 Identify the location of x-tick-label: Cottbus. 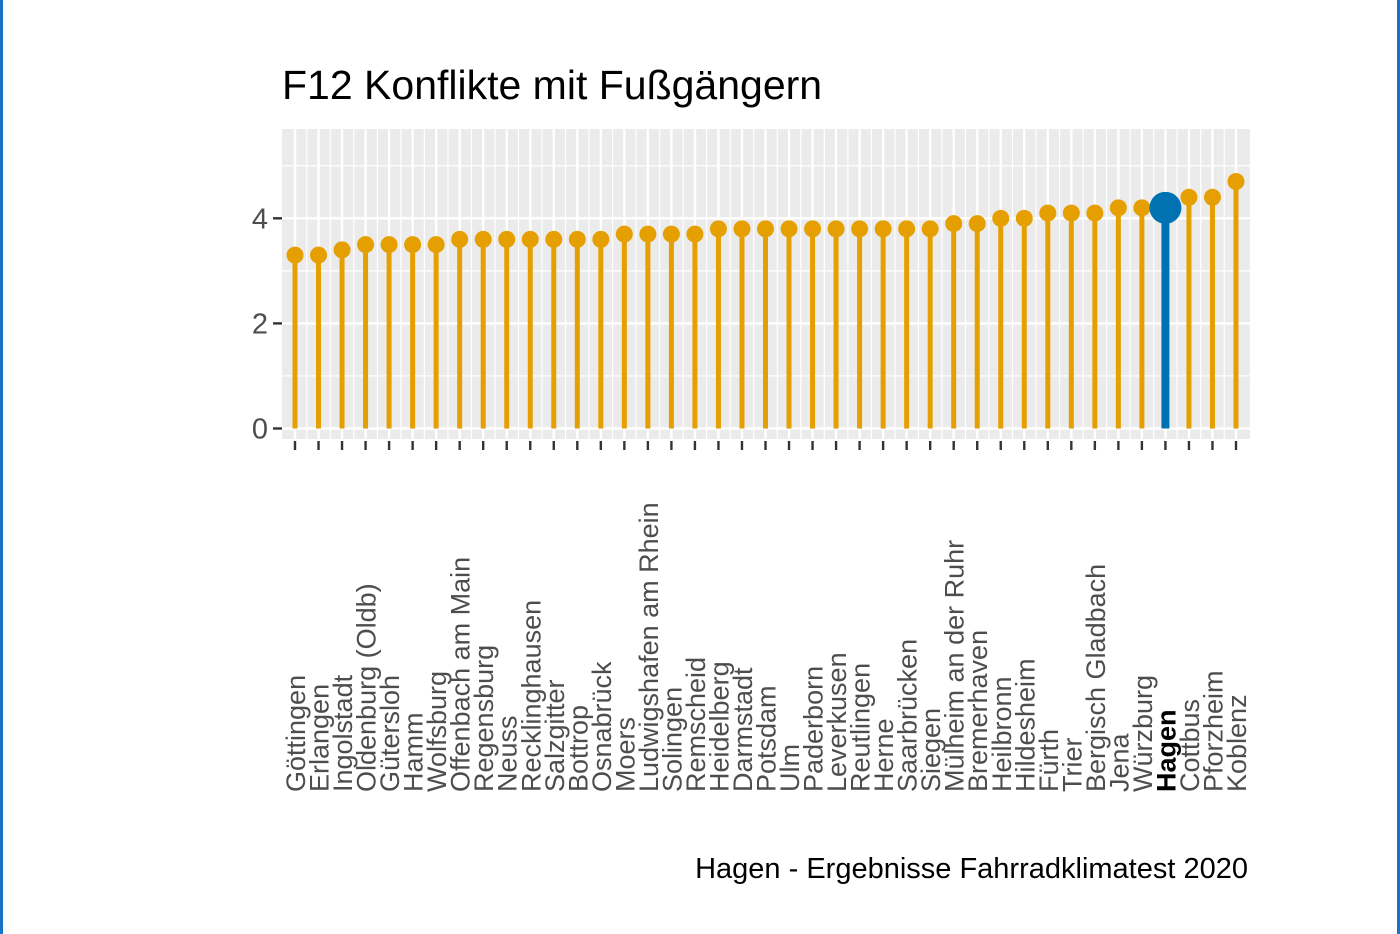
(1190, 745).